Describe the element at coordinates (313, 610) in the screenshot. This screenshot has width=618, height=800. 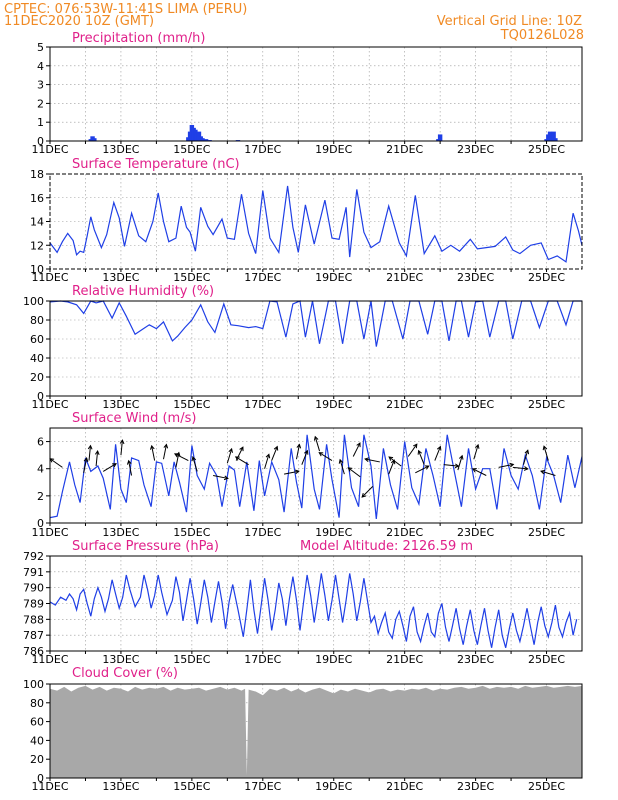
I see `pressure-series-line` at that location.